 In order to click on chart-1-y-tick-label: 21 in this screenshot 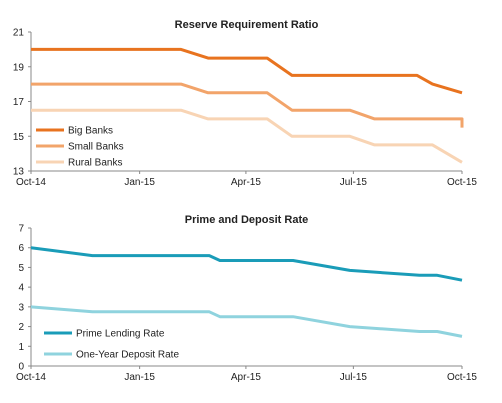, I will do `click(19, 33)`.